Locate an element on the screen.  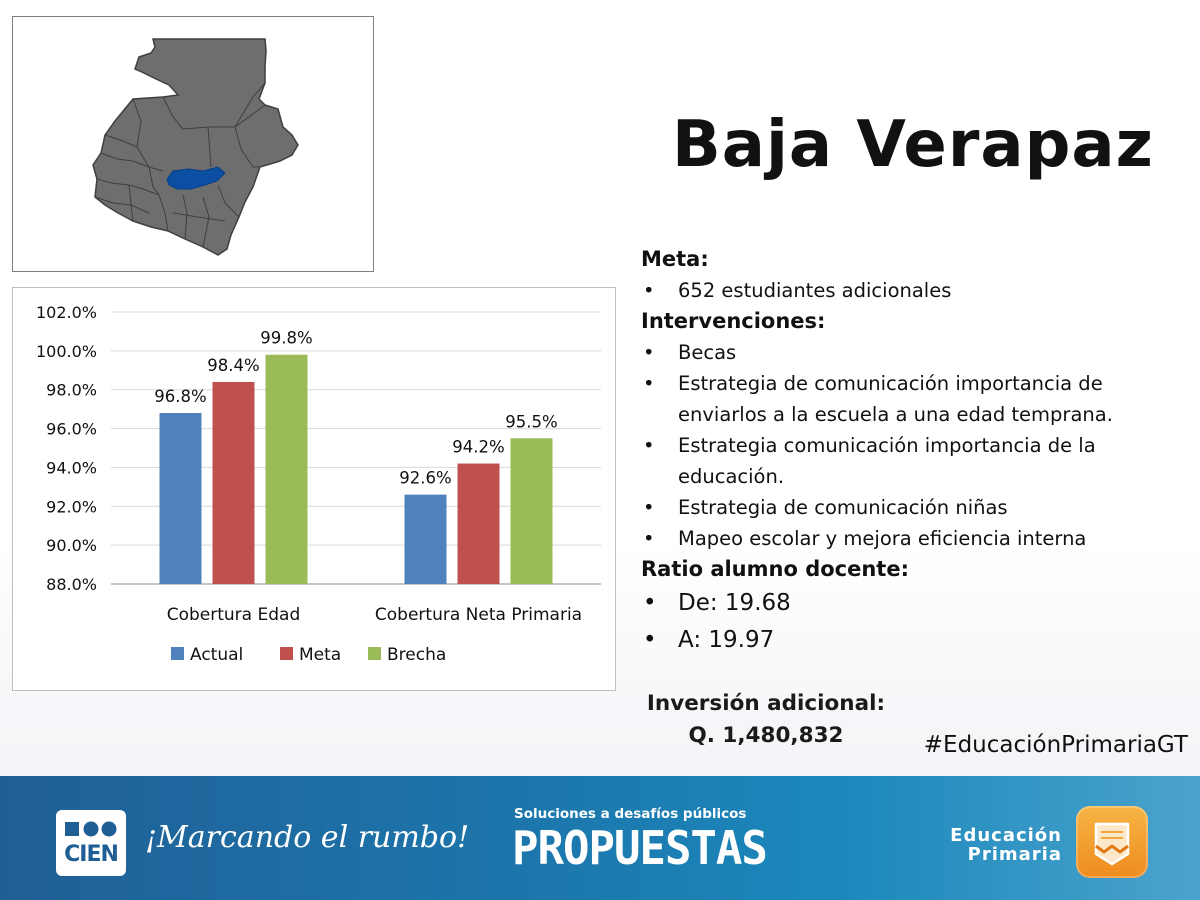
meta-item-text: 652 estudiantes adicionales is located at coordinates (815, 290).